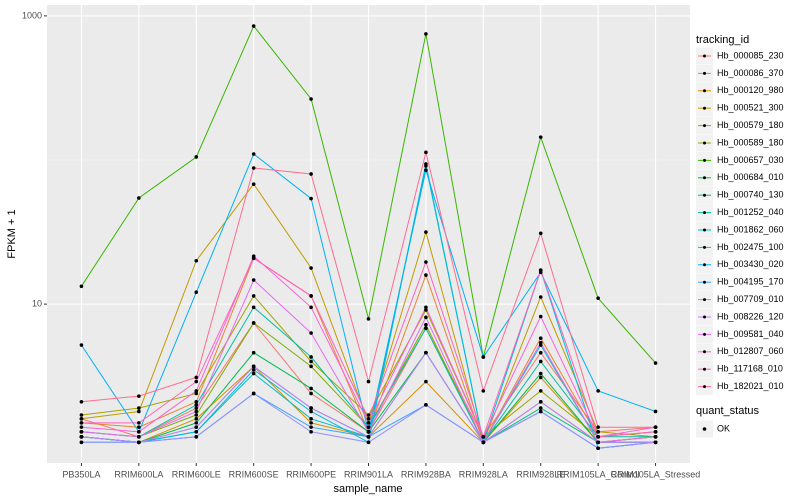 Image resolution: width=800 pixels, height=500 pixels. I want to click on x-tick-label: RRIM600LA, so click(138, 474).